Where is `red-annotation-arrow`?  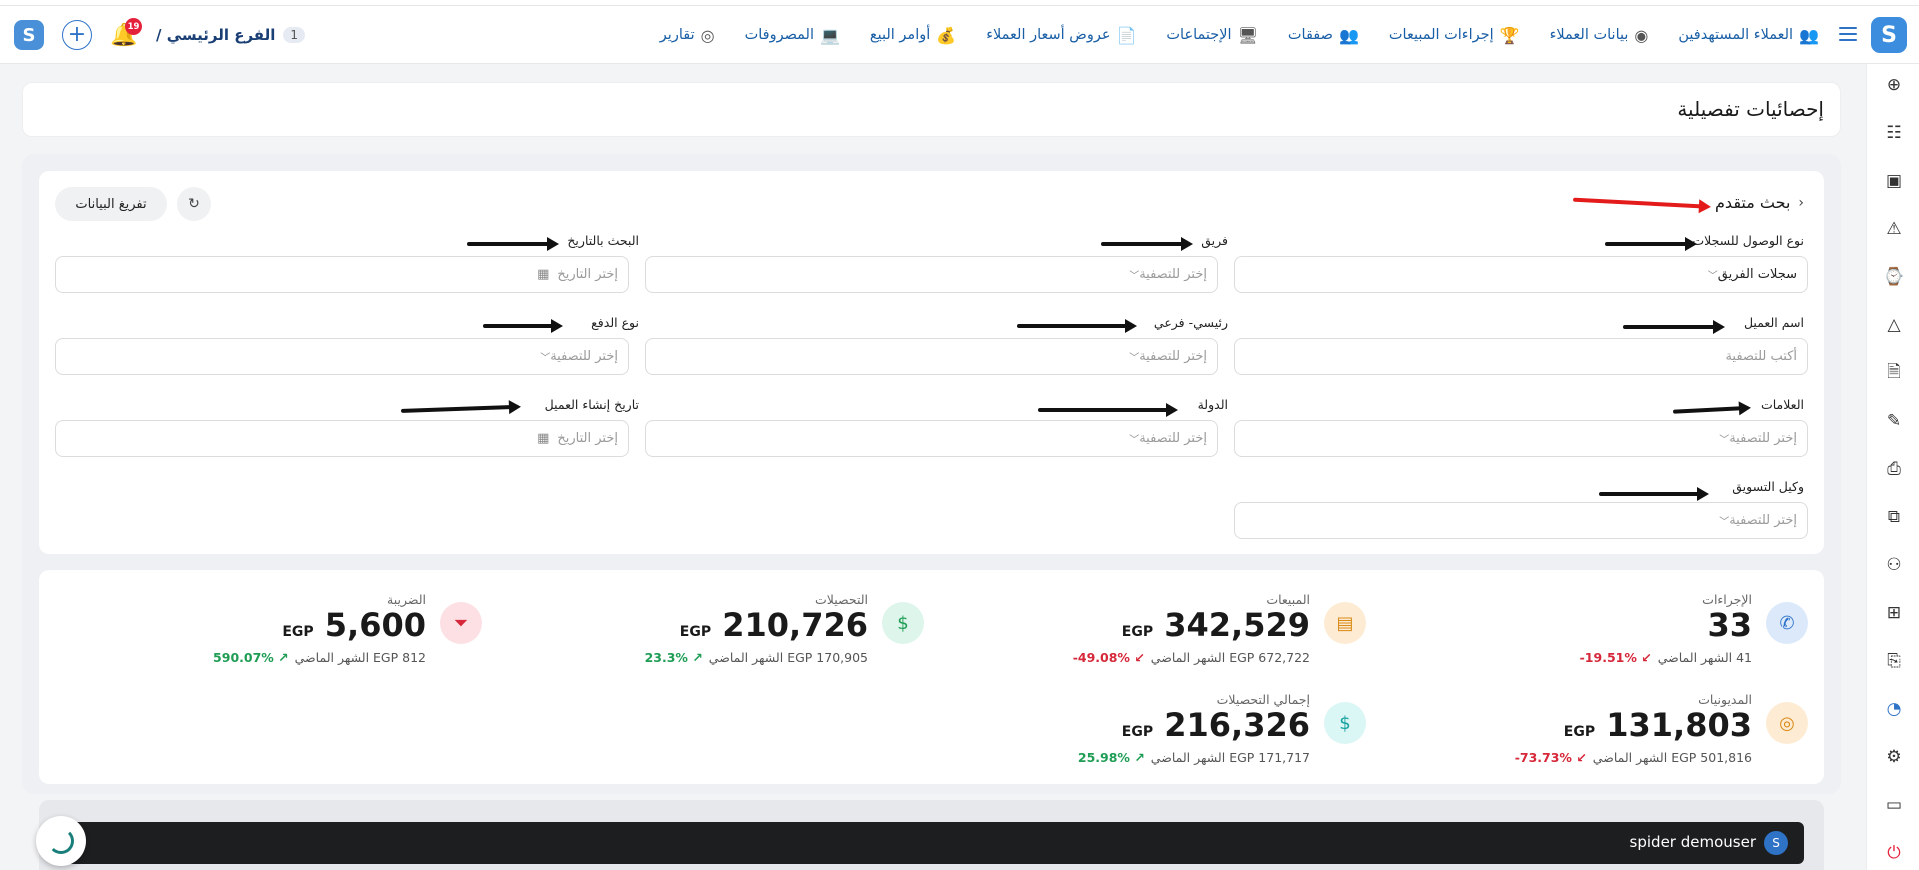 red-annotation-arrow is located at coordinates (1637, 203).